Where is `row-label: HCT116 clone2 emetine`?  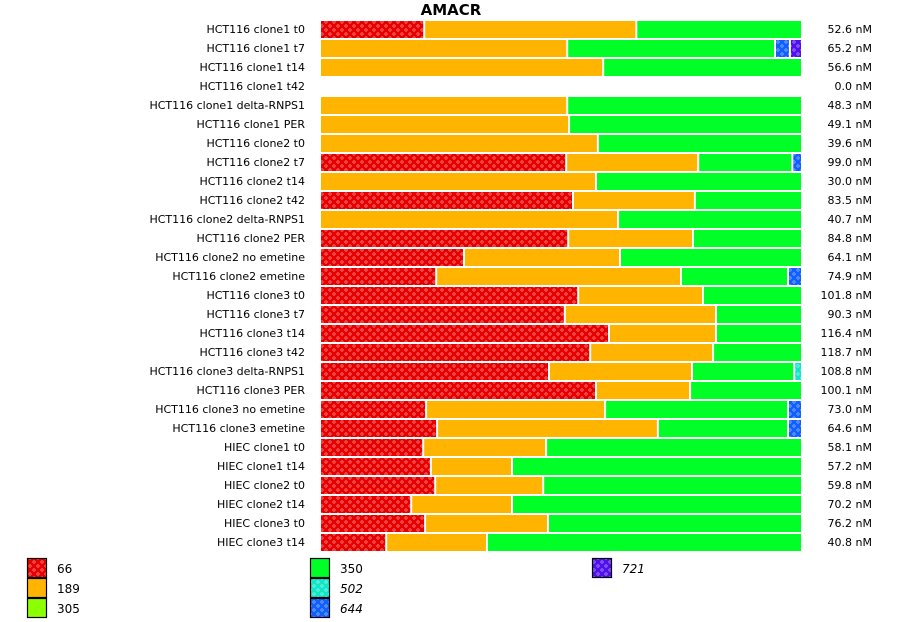 row-label: HCT116 clone2 emetine is located at coordinates (238, 276).